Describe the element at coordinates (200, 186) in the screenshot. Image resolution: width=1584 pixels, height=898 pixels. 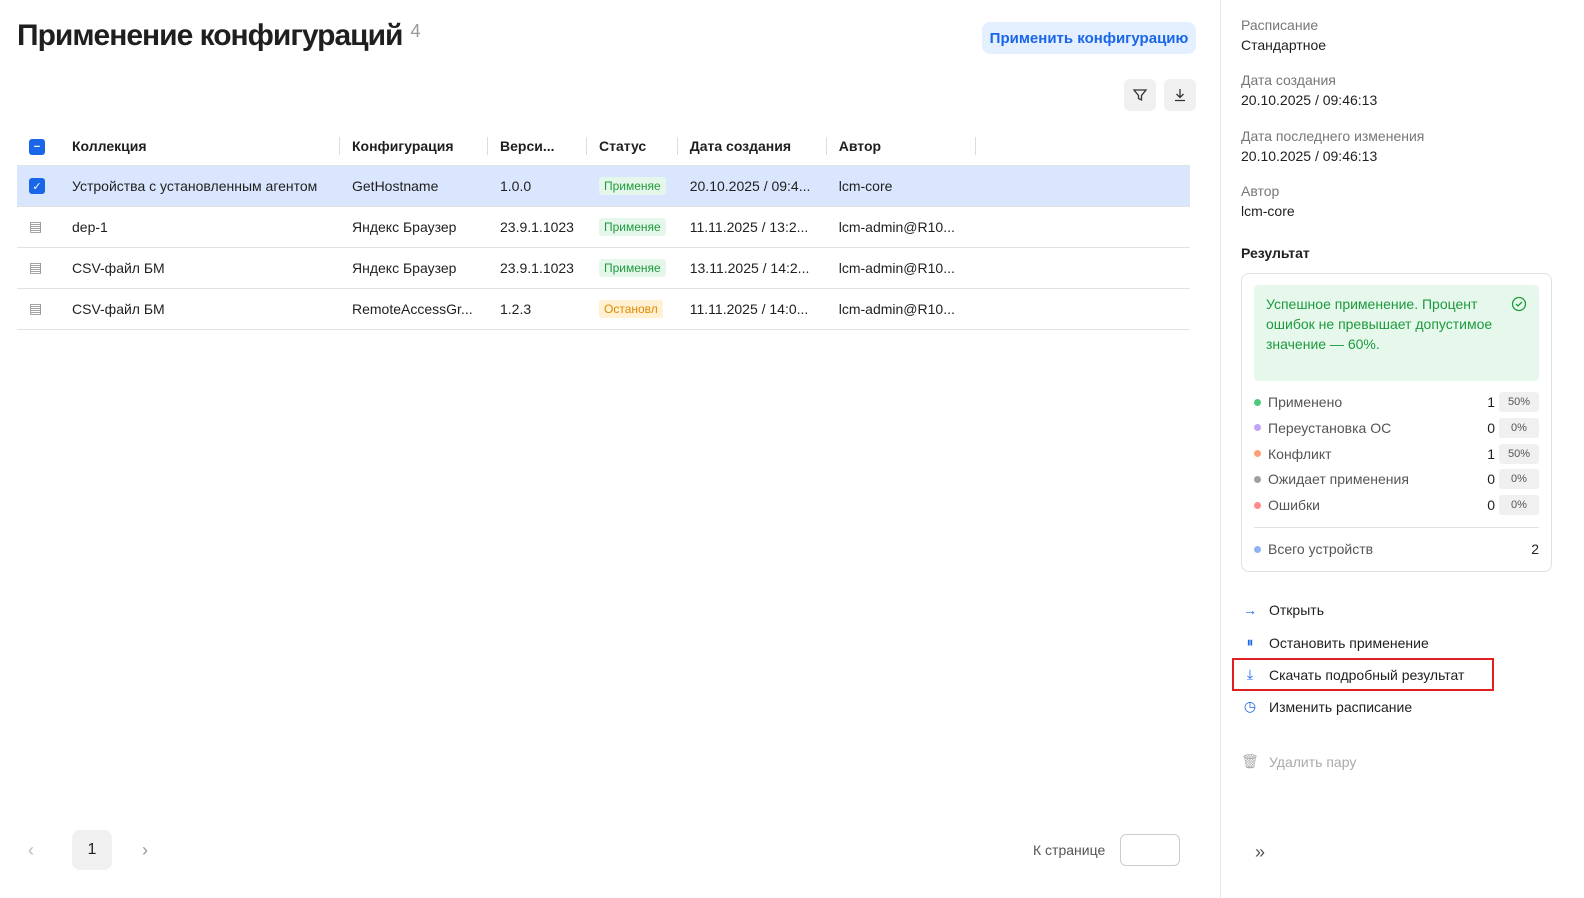
I see `cell-collection: Устройства с установленным агентом` at that location.